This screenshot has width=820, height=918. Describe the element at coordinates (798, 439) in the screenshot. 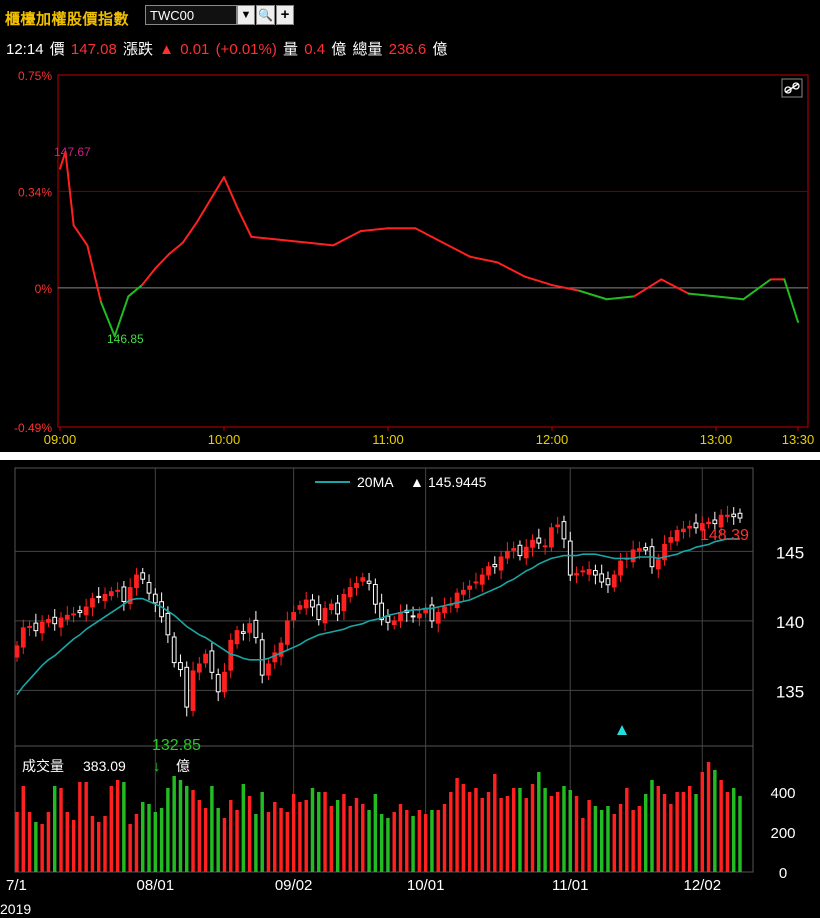

I see `intraday-x-tick: 13:30` at that location.